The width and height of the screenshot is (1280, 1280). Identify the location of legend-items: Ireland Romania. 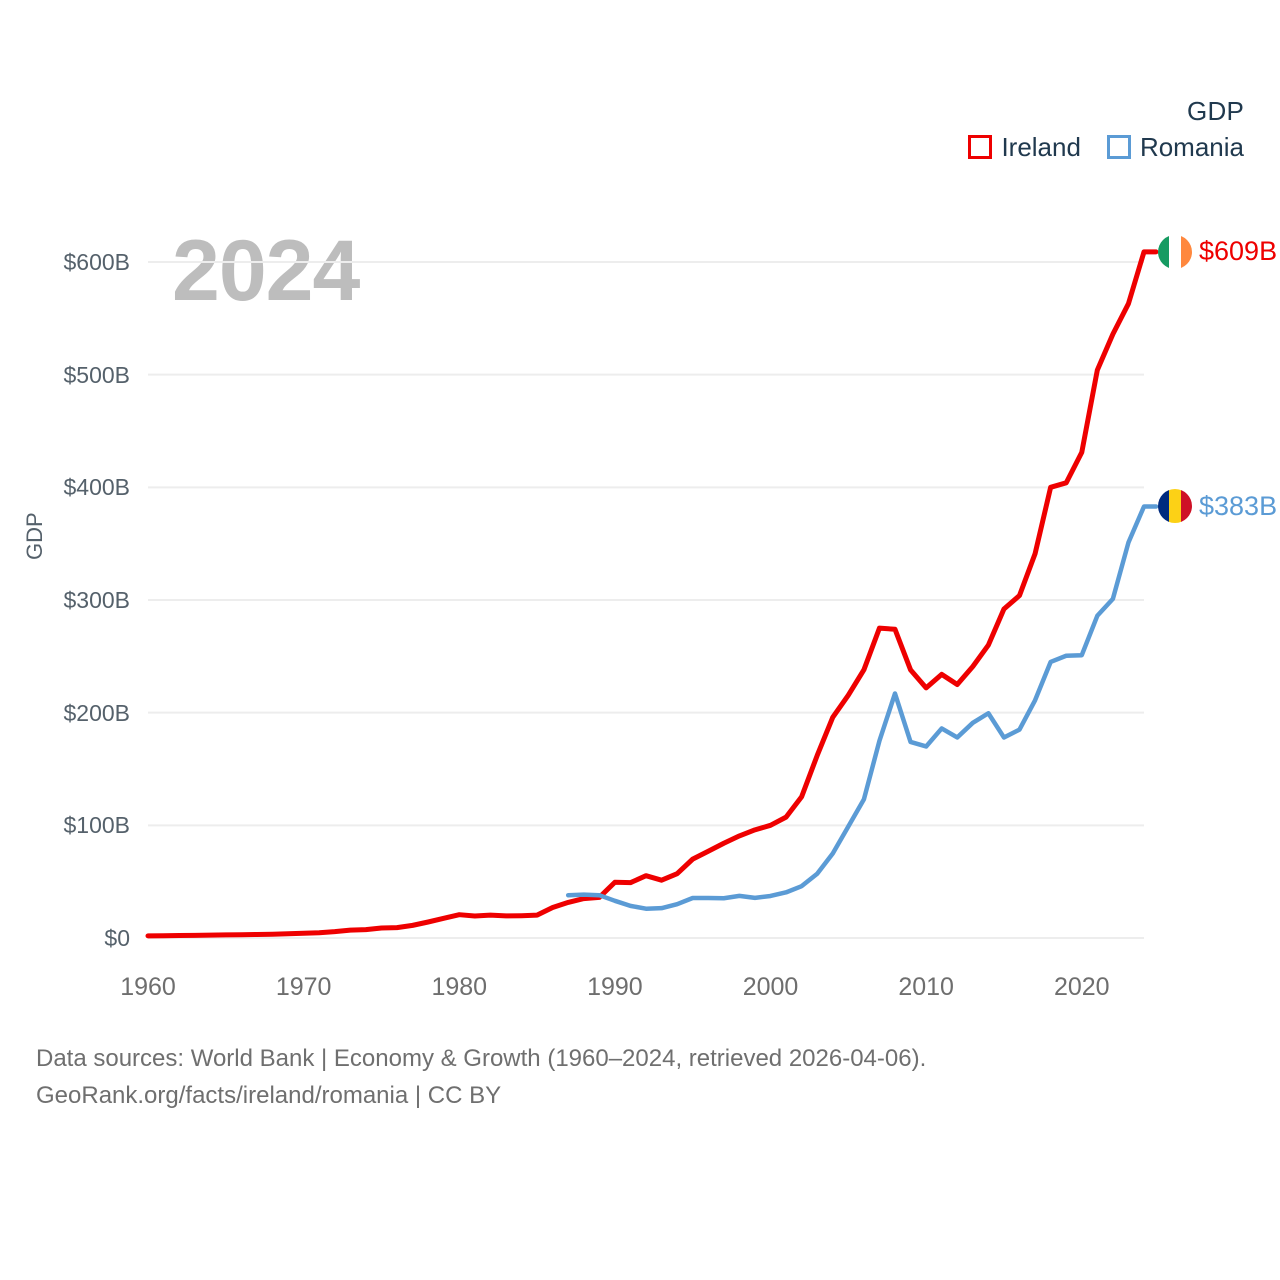
(1106, 147).